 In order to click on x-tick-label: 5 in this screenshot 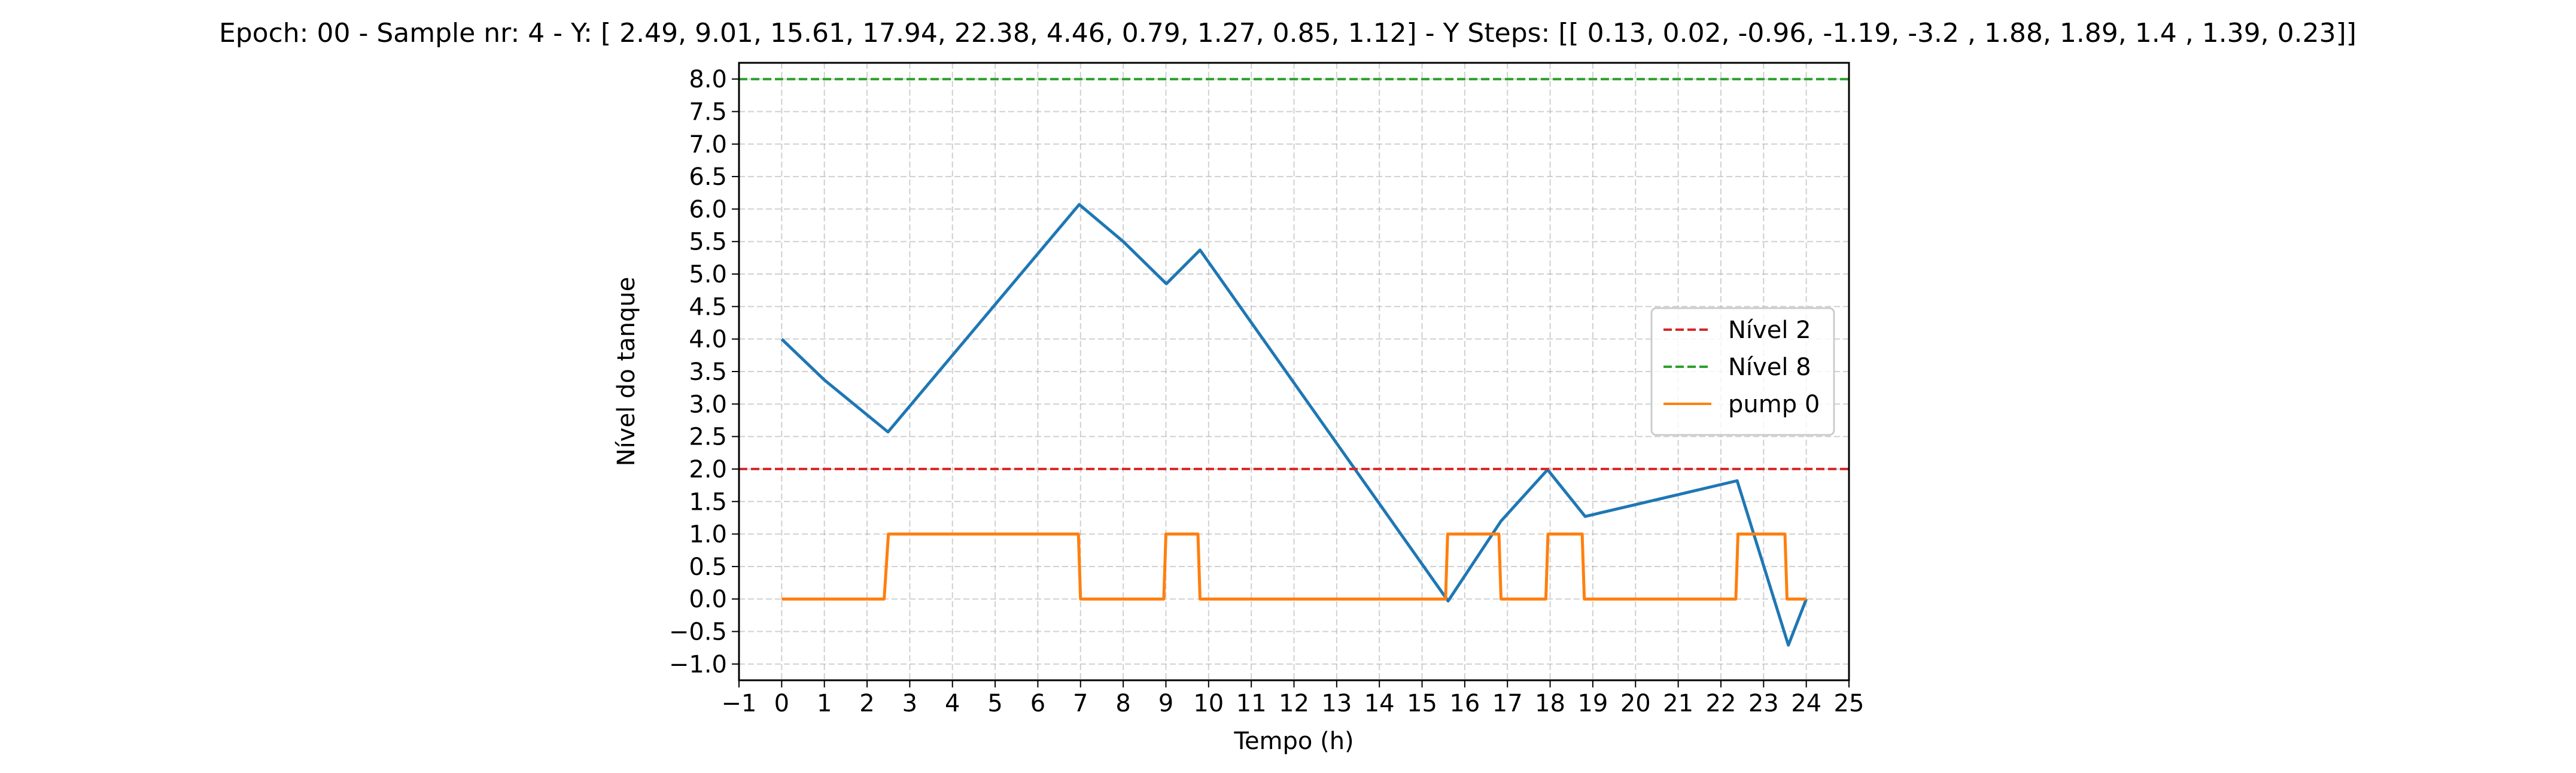, I will do `click(994, 704)`.